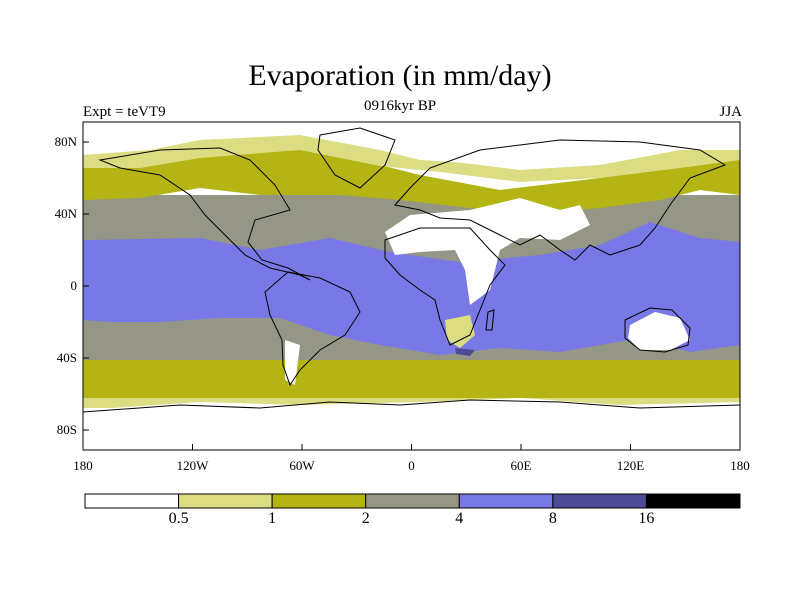 Image resolution: width=800 pixels, height=600 pixels. What do you see at coordinates (631, 465) in the screenshot?
I see `lon-label: 120E` at bounding box center [631, 465].